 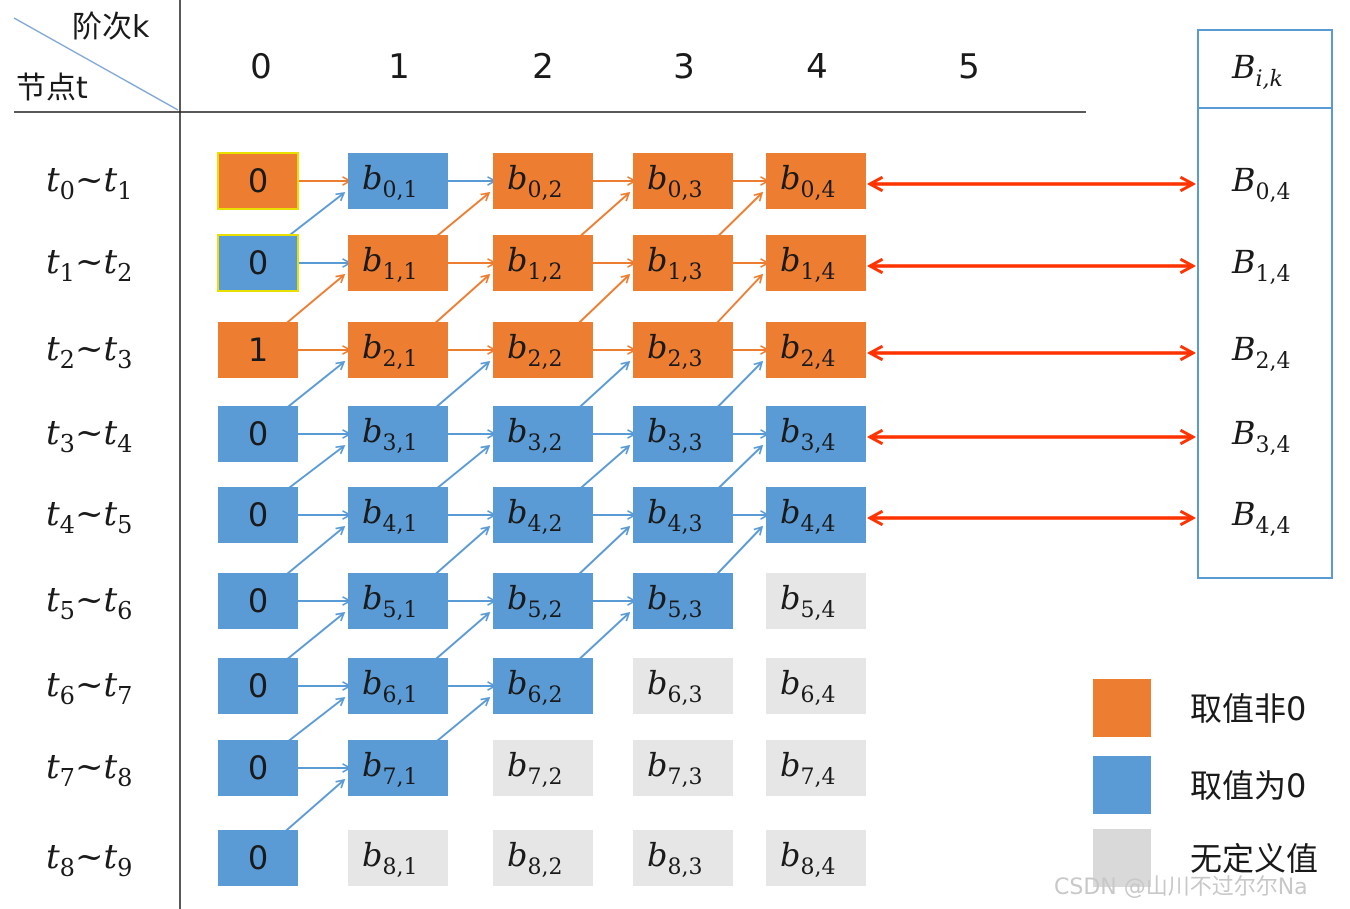 What do you see at coordinates (389, 350) in the screenshot?
I see `basis-label: b2,1` at bounding box center [389, 350].